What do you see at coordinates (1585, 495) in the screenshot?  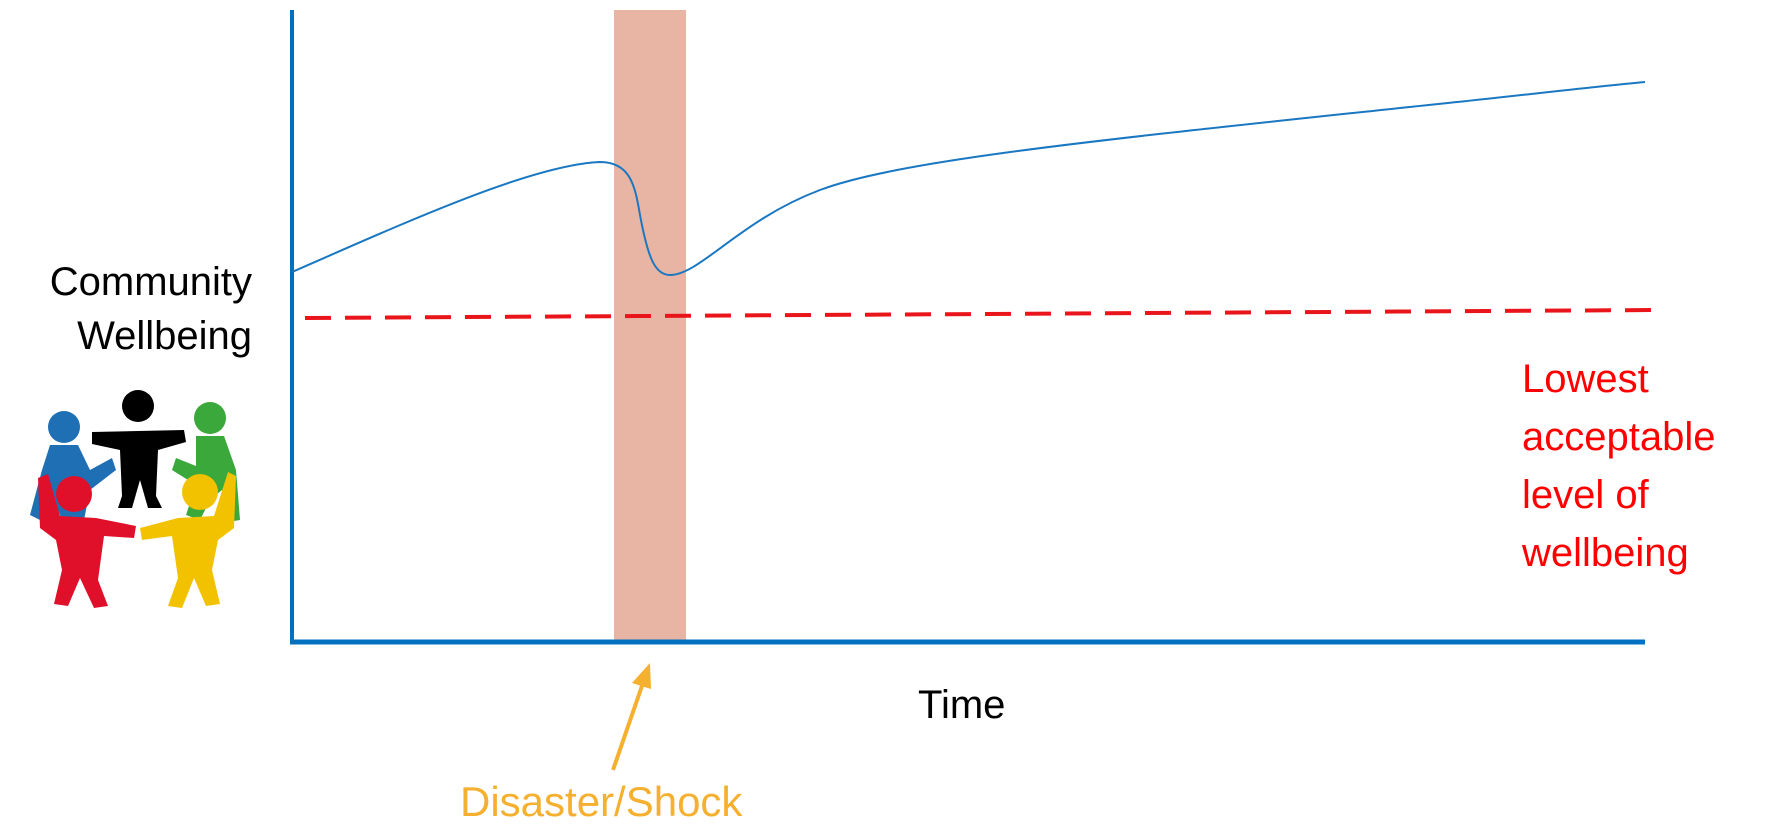 I see `threshold-label-line: level of` at bounding box center [1585, 495].